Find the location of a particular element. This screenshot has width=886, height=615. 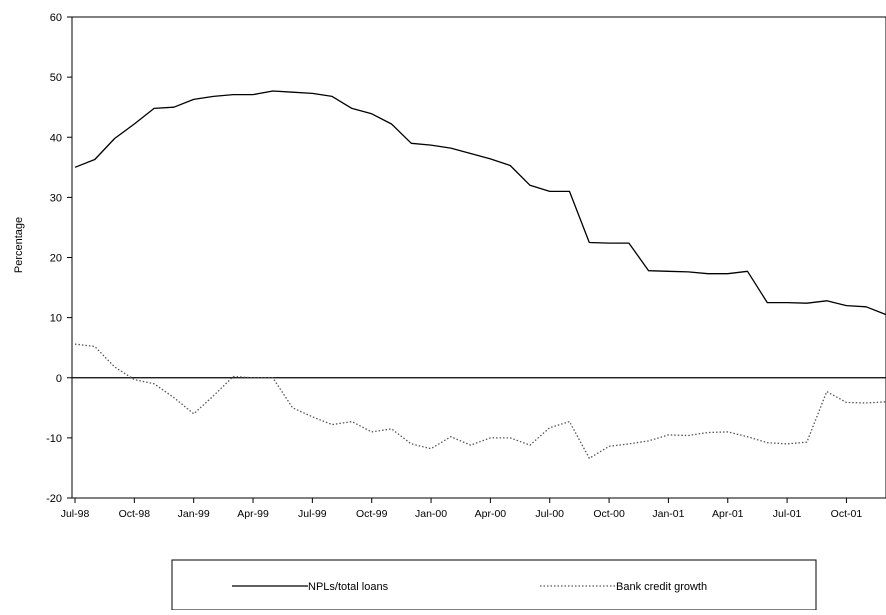

y-tick-label: 20 is located at coordinates (56, 259).